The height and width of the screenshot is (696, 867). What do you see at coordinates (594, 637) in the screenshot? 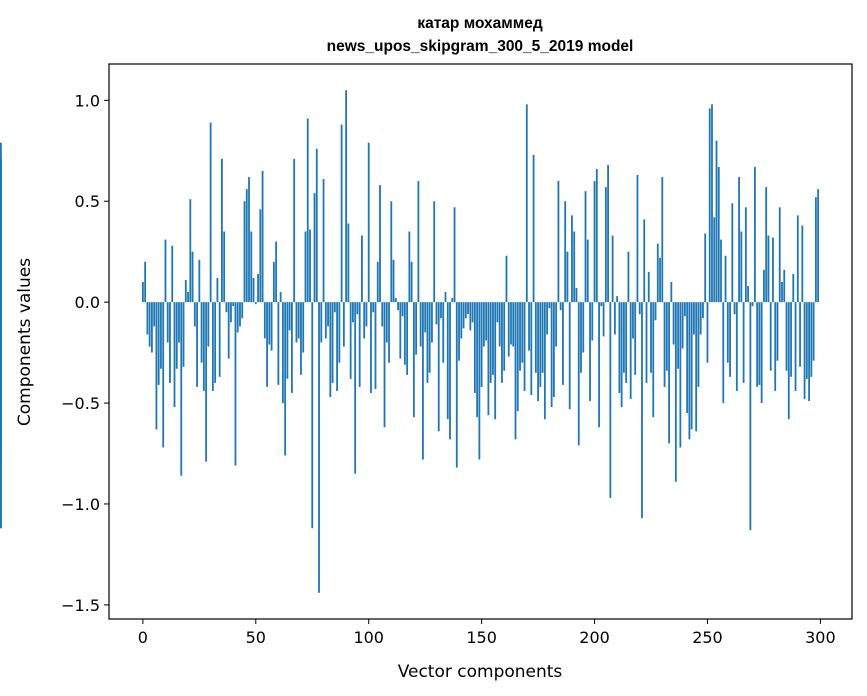
I see `x-tick-label: 200` at bounding box center [594, 637].